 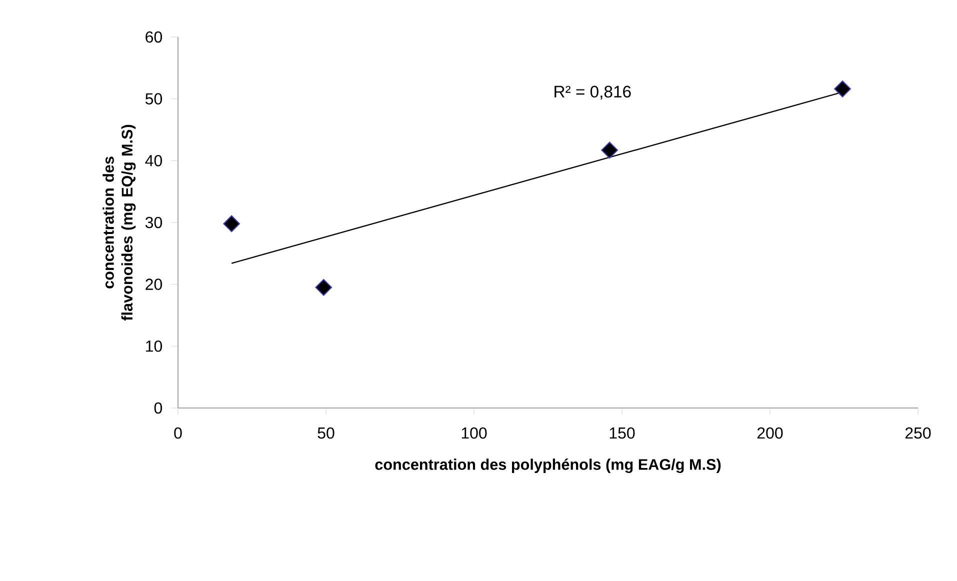 I want to click on y-tick-label: 40, so click(x=153, y=160).